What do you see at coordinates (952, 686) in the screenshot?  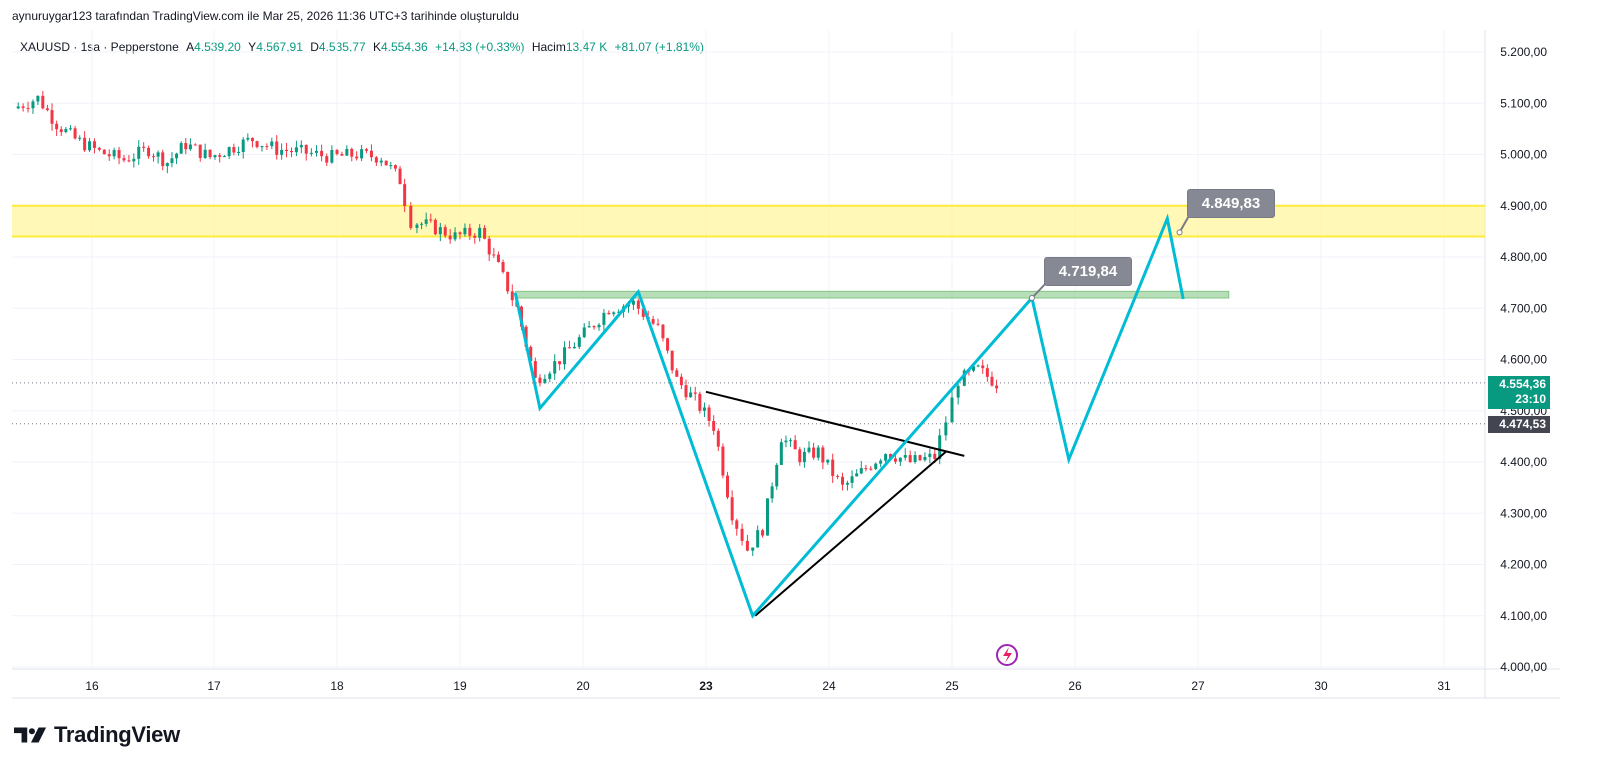 I see `x-tick-label: 25` at bounding box center [952, 686].